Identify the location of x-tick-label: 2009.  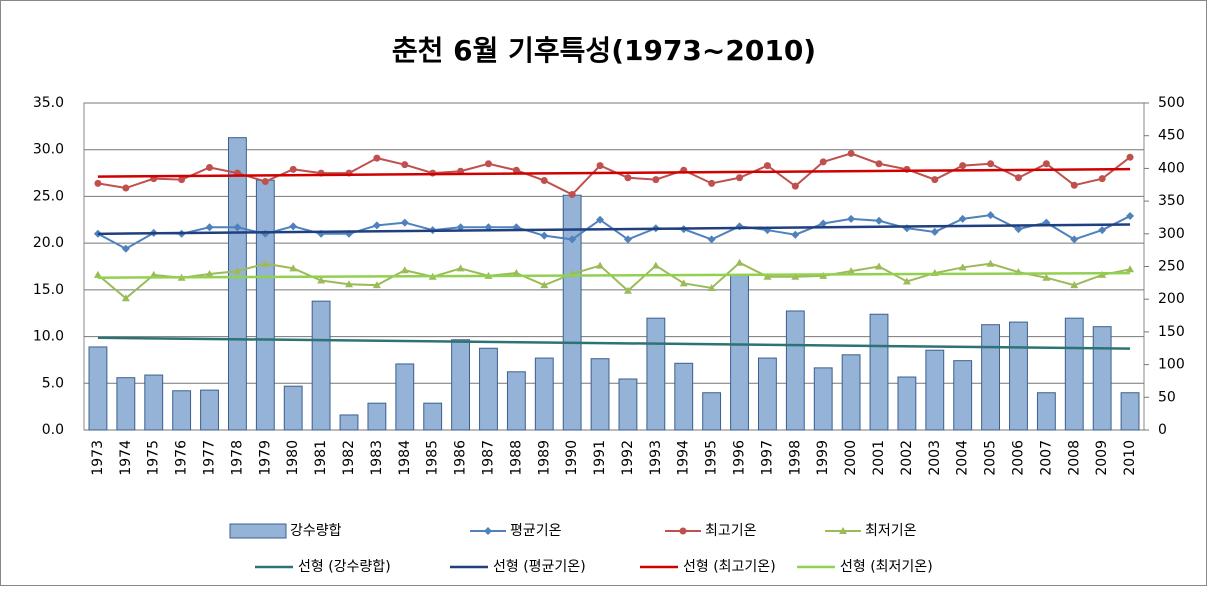
(1102, 458).